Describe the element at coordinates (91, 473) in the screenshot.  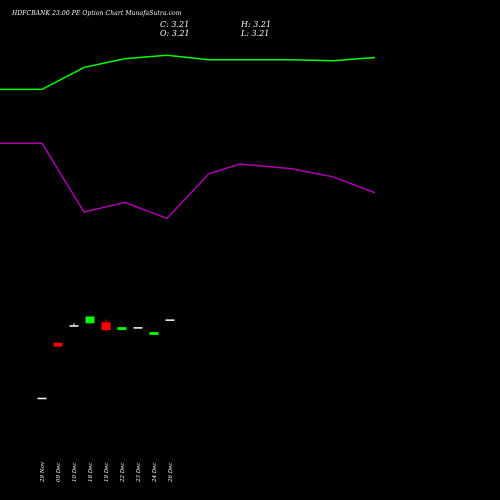
I see `x-tick-label: 18 Dec` at that location.